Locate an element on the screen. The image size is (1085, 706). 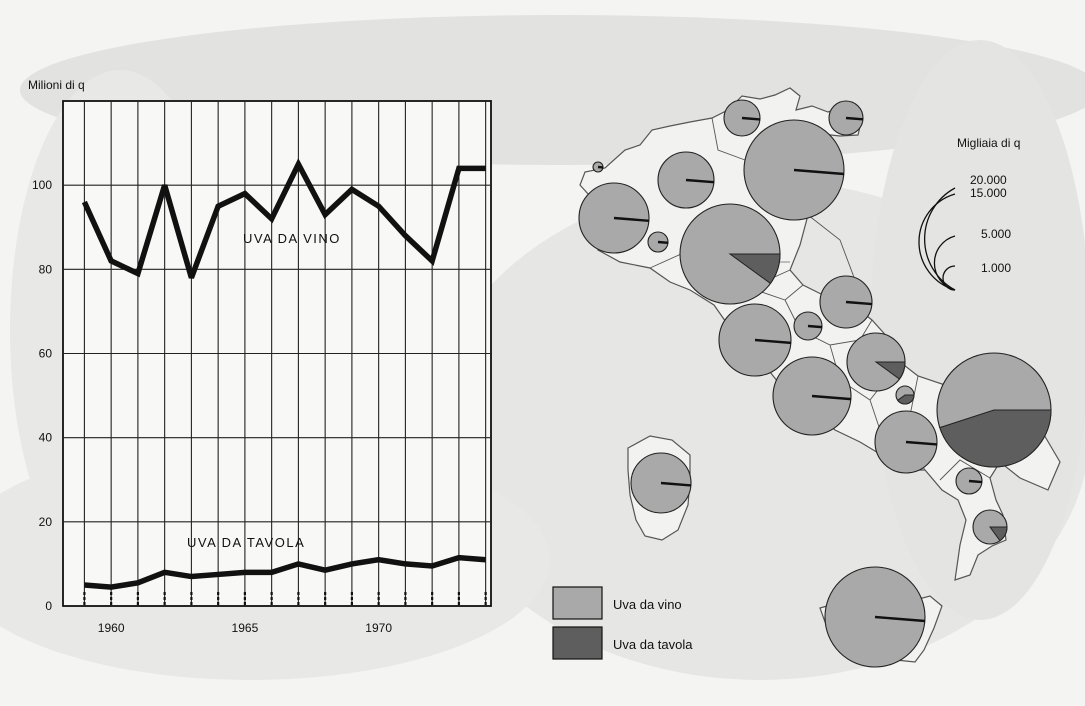
scale-title: Migliaia di q is located at coordinates (988, 143).